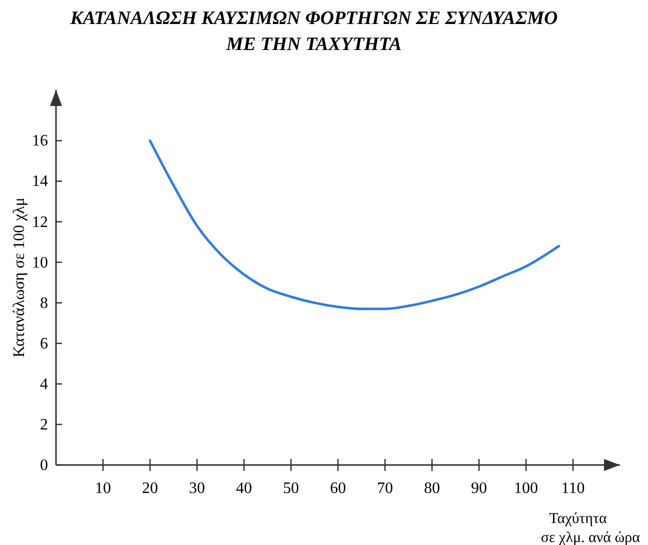 This screenshot has height=545, width=648. What do you see at coordinates (385, 488) in the screenshot?
I see `x-tick-label: 70` at bounding box center [385, 488].